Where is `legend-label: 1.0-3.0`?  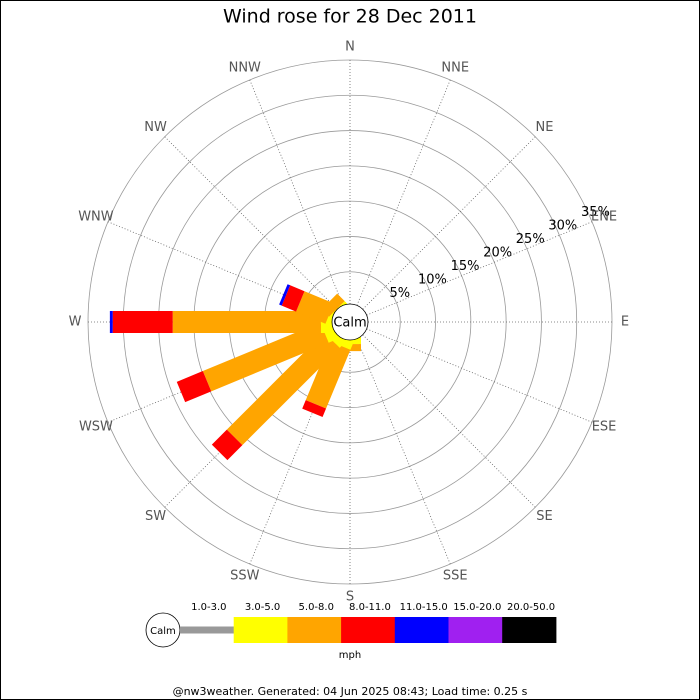 legend-label: 1.0-3.0 is located at coordinates (208, 607).